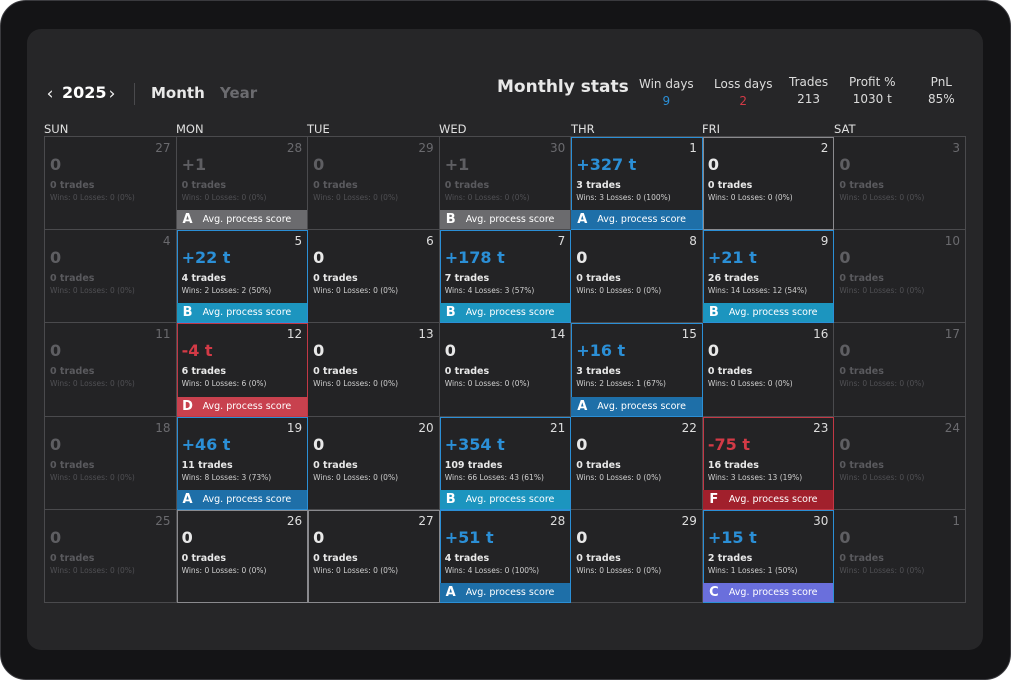 The width and height of the screenshot is (1011, 680). Describe the element at coordinates (732, 537) in the screenshot. I see `day-pnl: +15 t` at that location.